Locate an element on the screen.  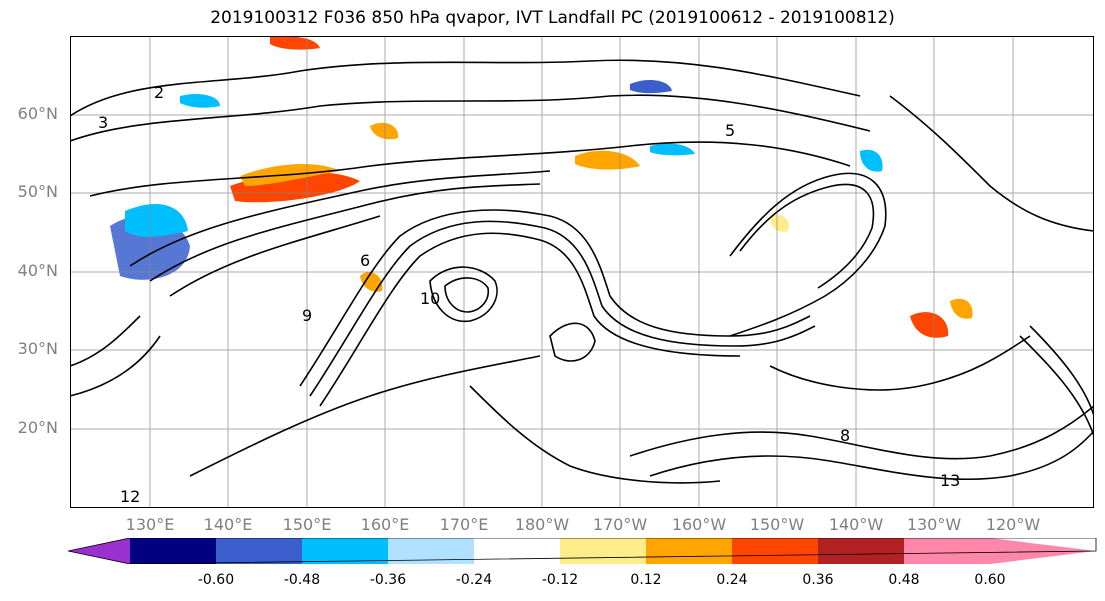
colorbar is located at coordinates (582, 551).